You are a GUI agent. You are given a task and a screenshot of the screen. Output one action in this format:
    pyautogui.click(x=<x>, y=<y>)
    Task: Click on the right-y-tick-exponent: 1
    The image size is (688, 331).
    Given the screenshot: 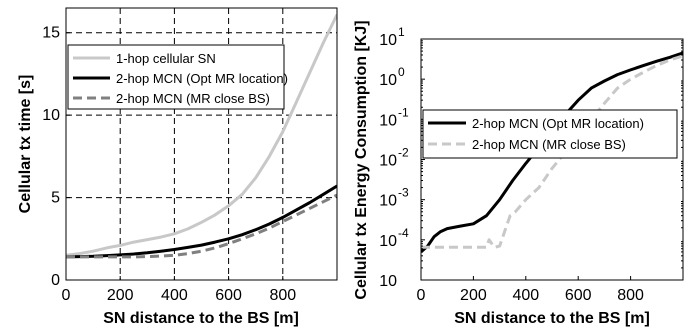 What is the action you would take?
    pyautogui.click(x=401, y=32)
    